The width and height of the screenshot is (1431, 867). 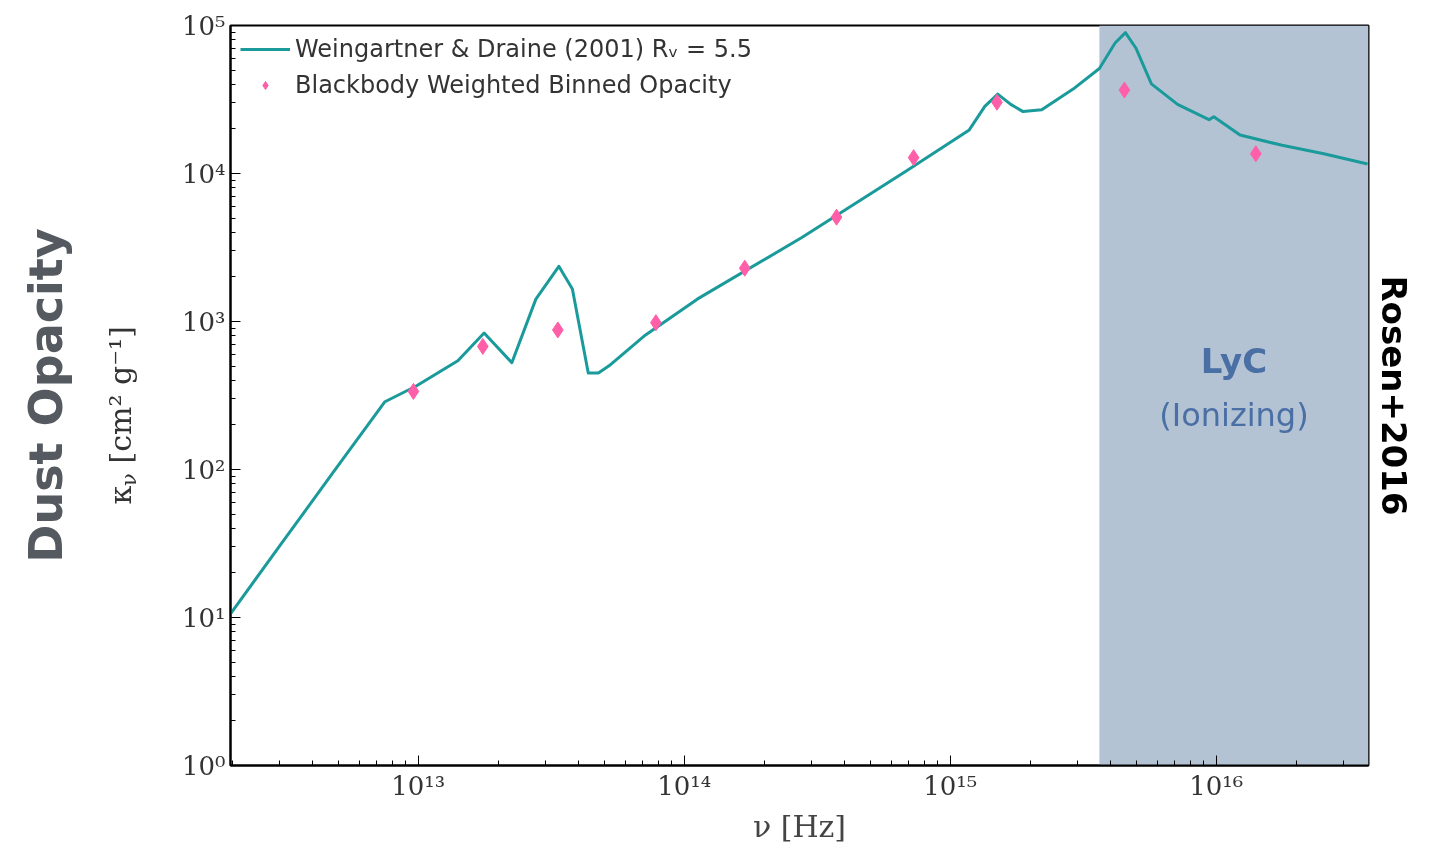 What do you see at coordinates (1234, 414) in the screenshot?
I see `annotation: (Ionizing)` at bounding box center [1234, 414].